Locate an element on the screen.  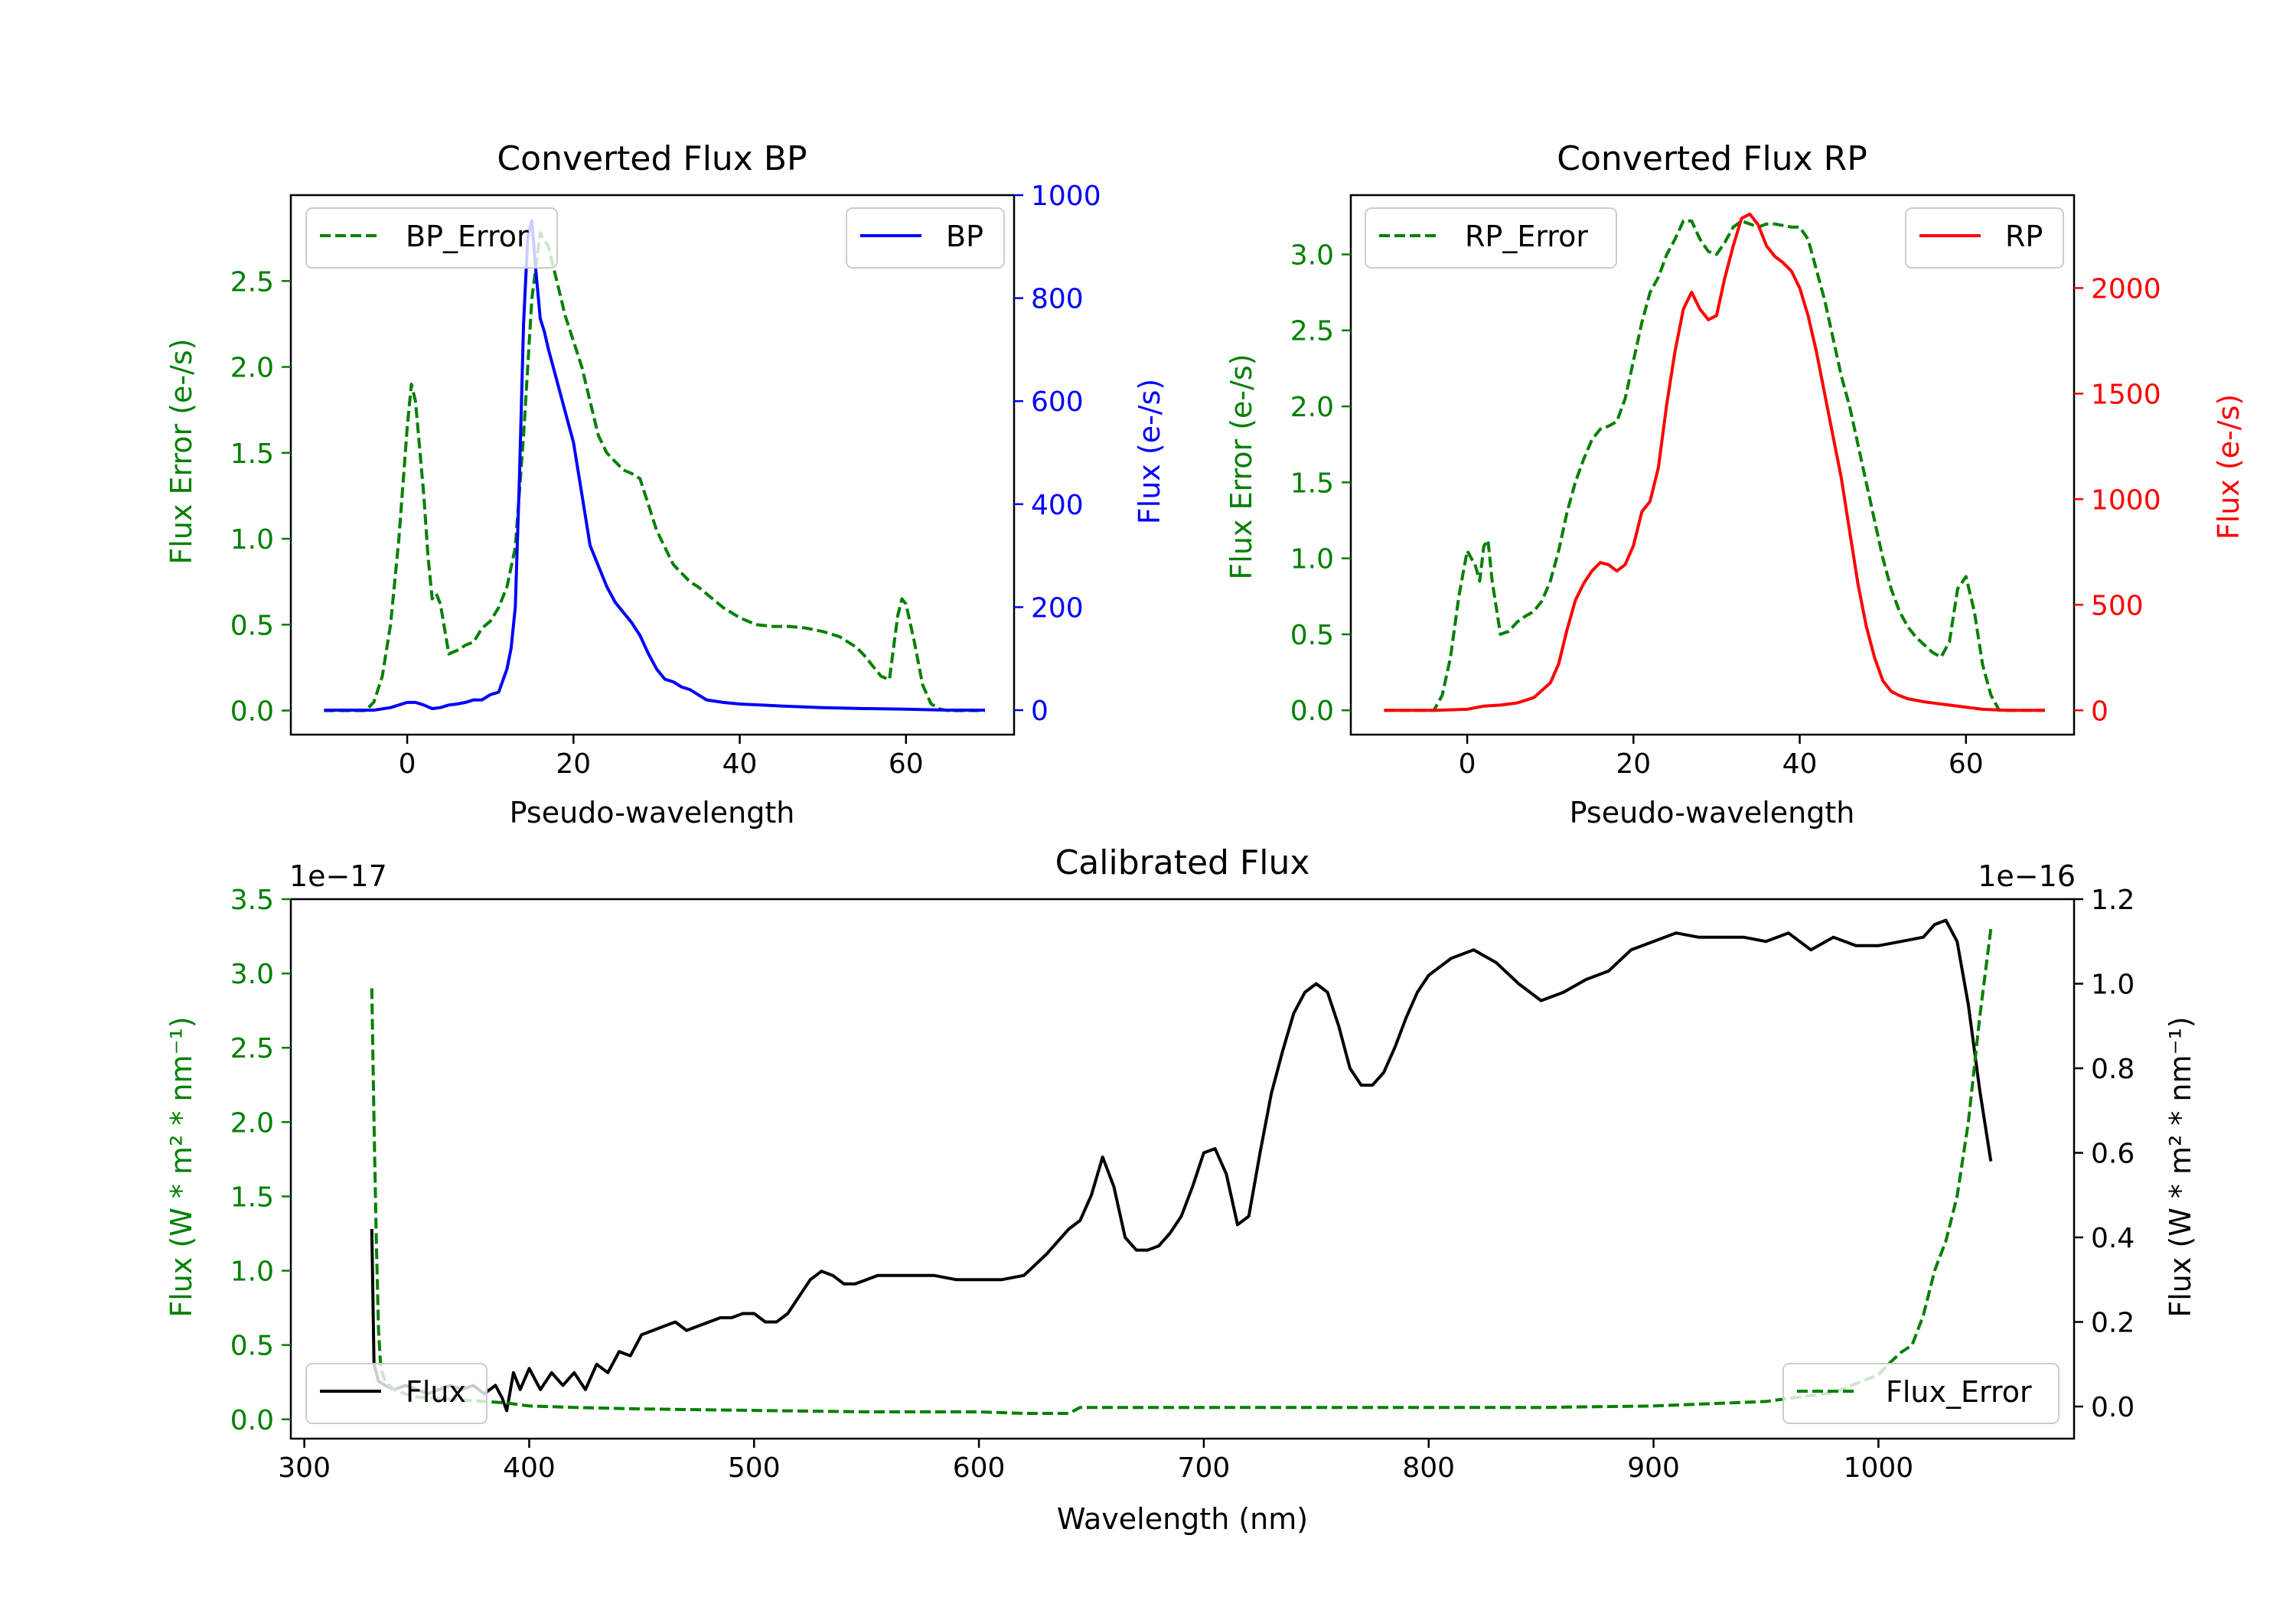
bp-ytick-right-label: 1000 is located at coordinates (1066, 196).